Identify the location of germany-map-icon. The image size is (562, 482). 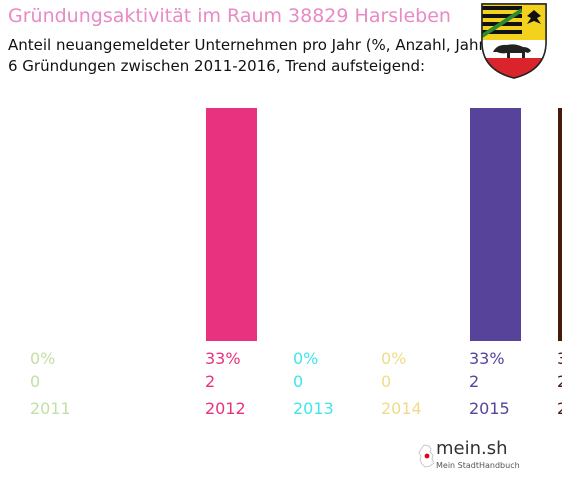
(426, 456).